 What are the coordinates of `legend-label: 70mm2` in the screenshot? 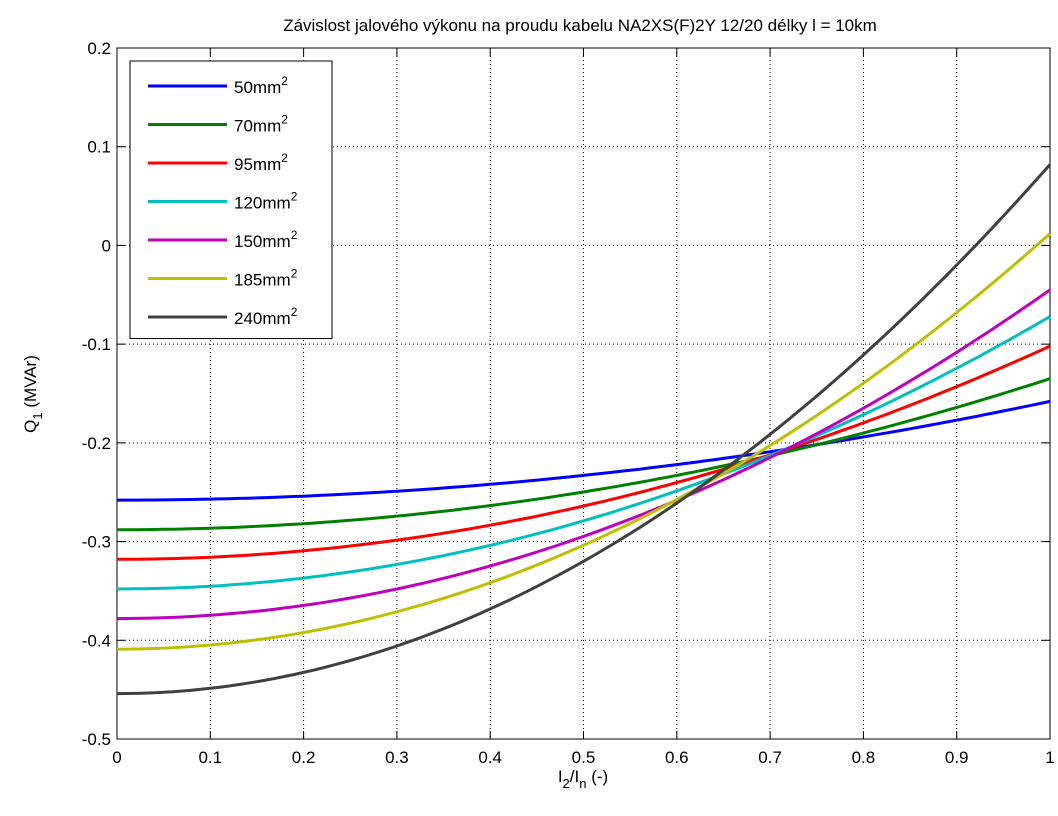 It's located at (261, 124).